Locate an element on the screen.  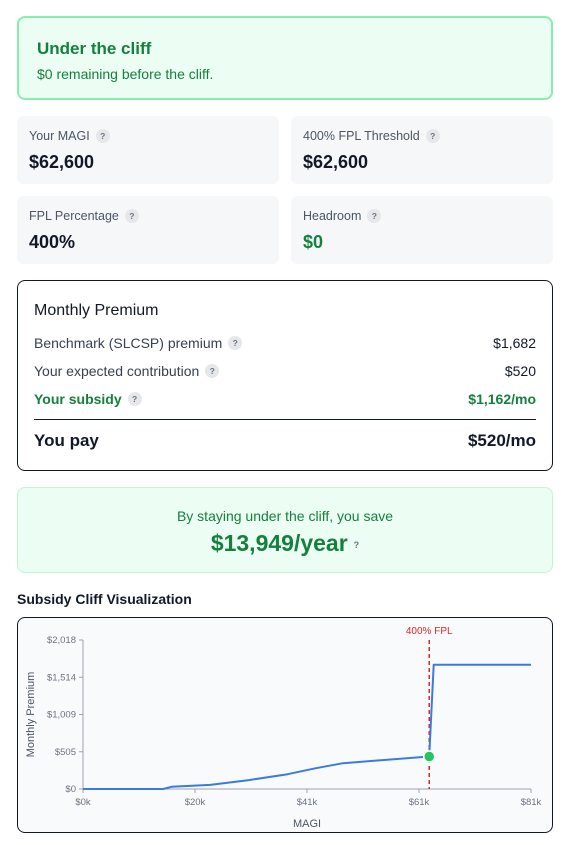
stat-headroom: Headroom ? $0 is located at coordinates (422, 230).